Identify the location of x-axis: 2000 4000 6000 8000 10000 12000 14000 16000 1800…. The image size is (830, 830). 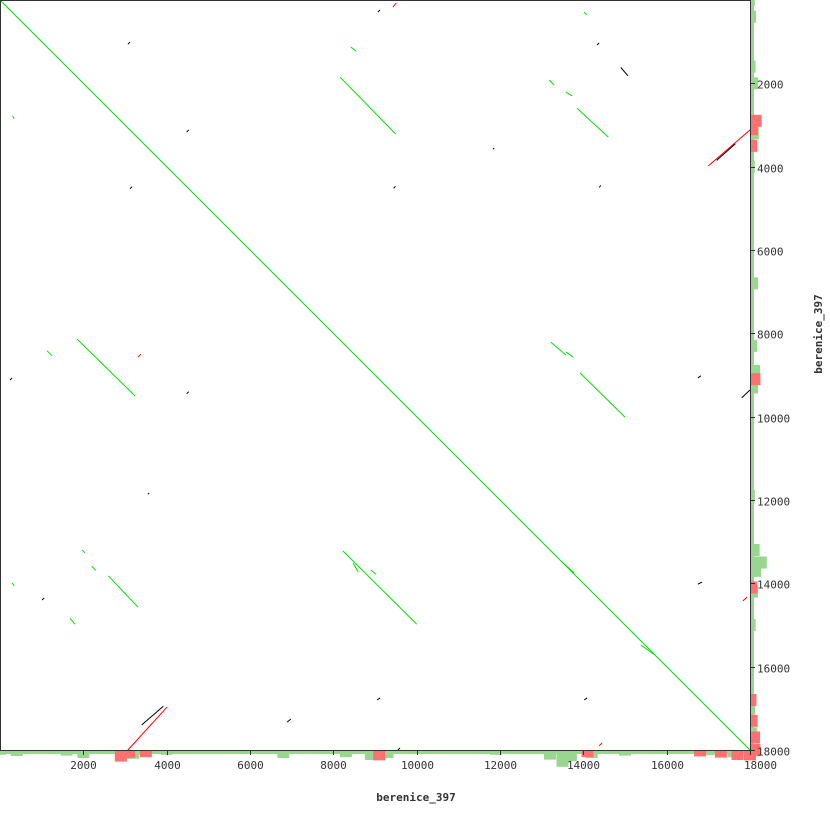
(388, 761).